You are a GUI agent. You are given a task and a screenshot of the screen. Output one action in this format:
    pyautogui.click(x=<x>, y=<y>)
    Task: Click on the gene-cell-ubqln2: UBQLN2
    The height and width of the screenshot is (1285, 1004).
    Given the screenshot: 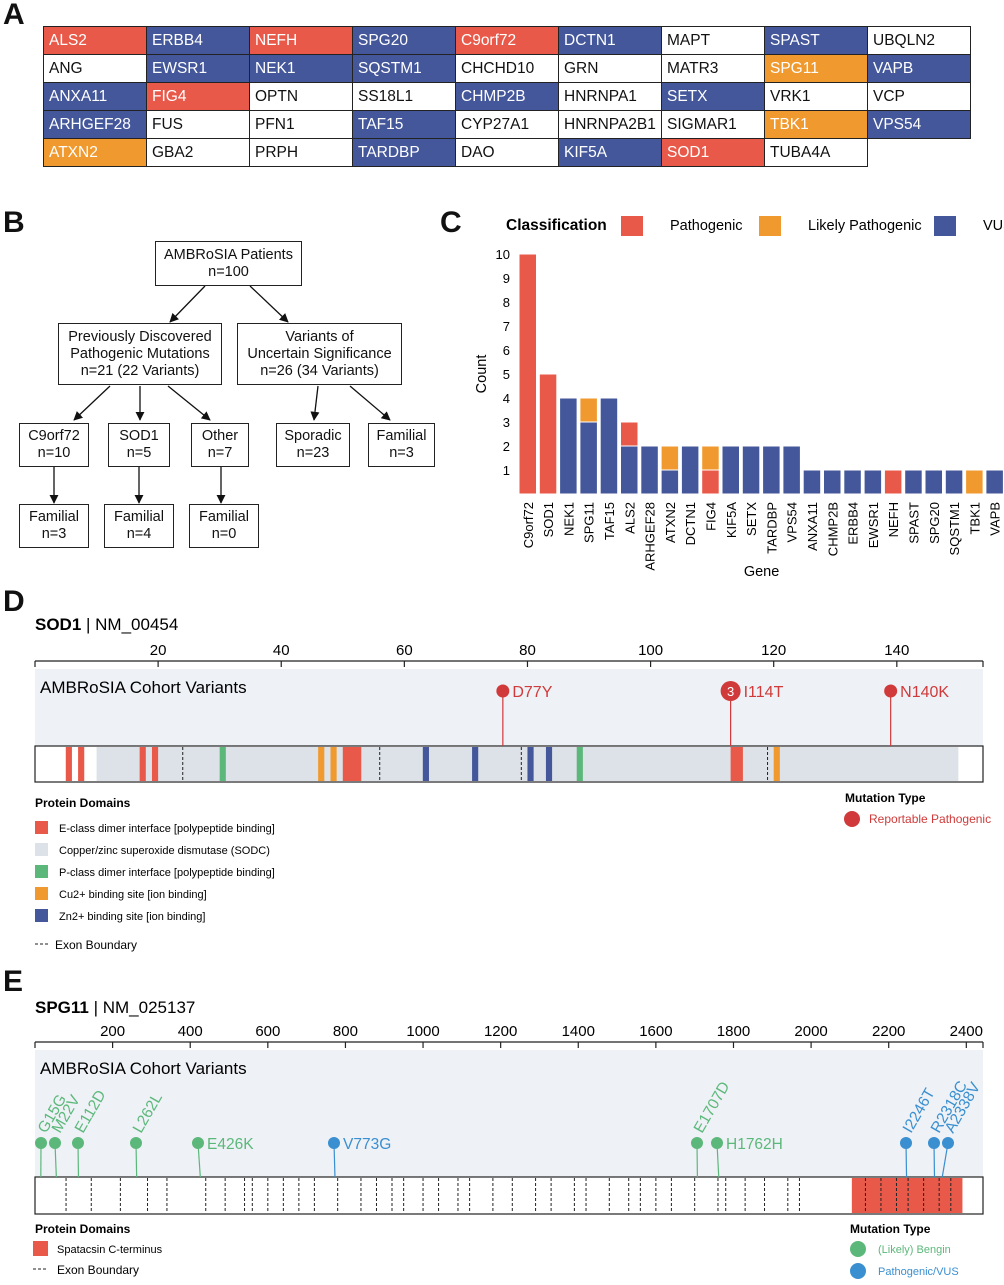 What is the action you would take?
    pyautogui.click(x=919, y=41)
    